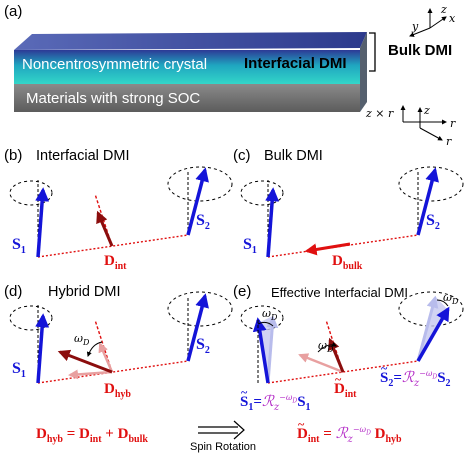 The height and width of the screenshot is (461, 469). Describe the element at coordinates (221, 430) in the screenshot. I see `spin-rotation-arrow` at that location.